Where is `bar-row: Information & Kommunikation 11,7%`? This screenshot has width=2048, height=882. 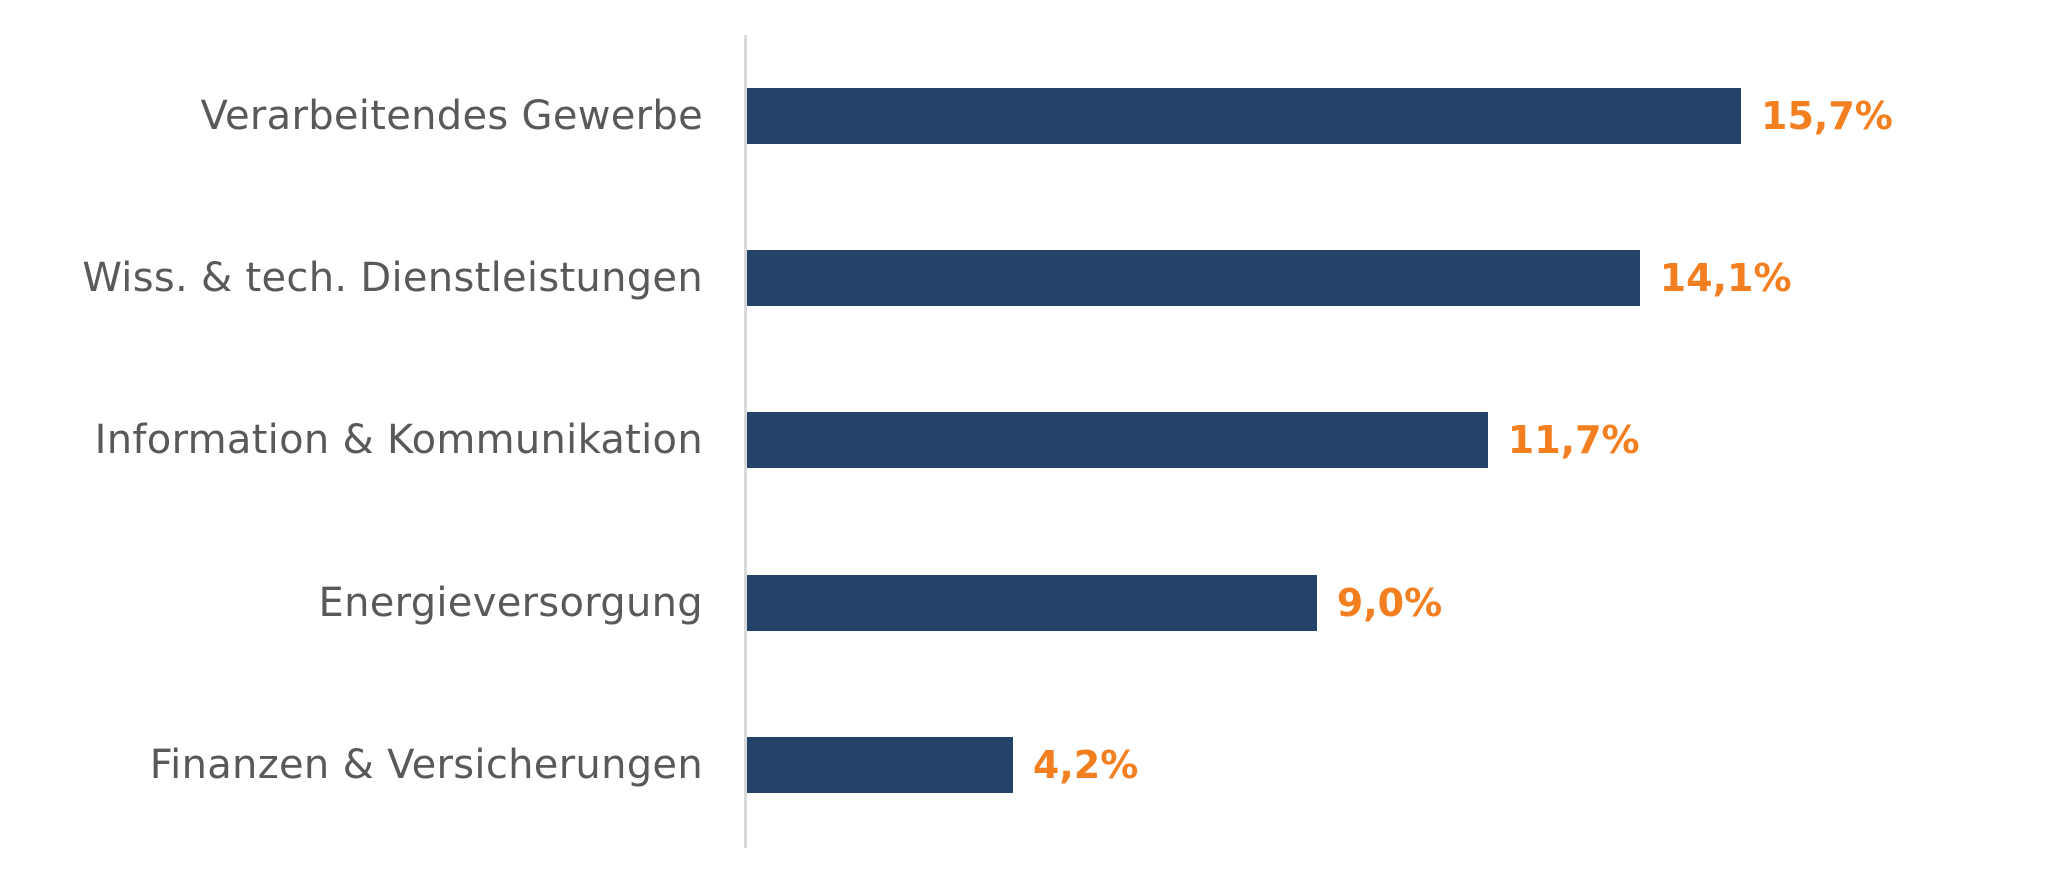
bar-row: Information & Kommunikation 11,7% is located at coordinates (1024, 440).